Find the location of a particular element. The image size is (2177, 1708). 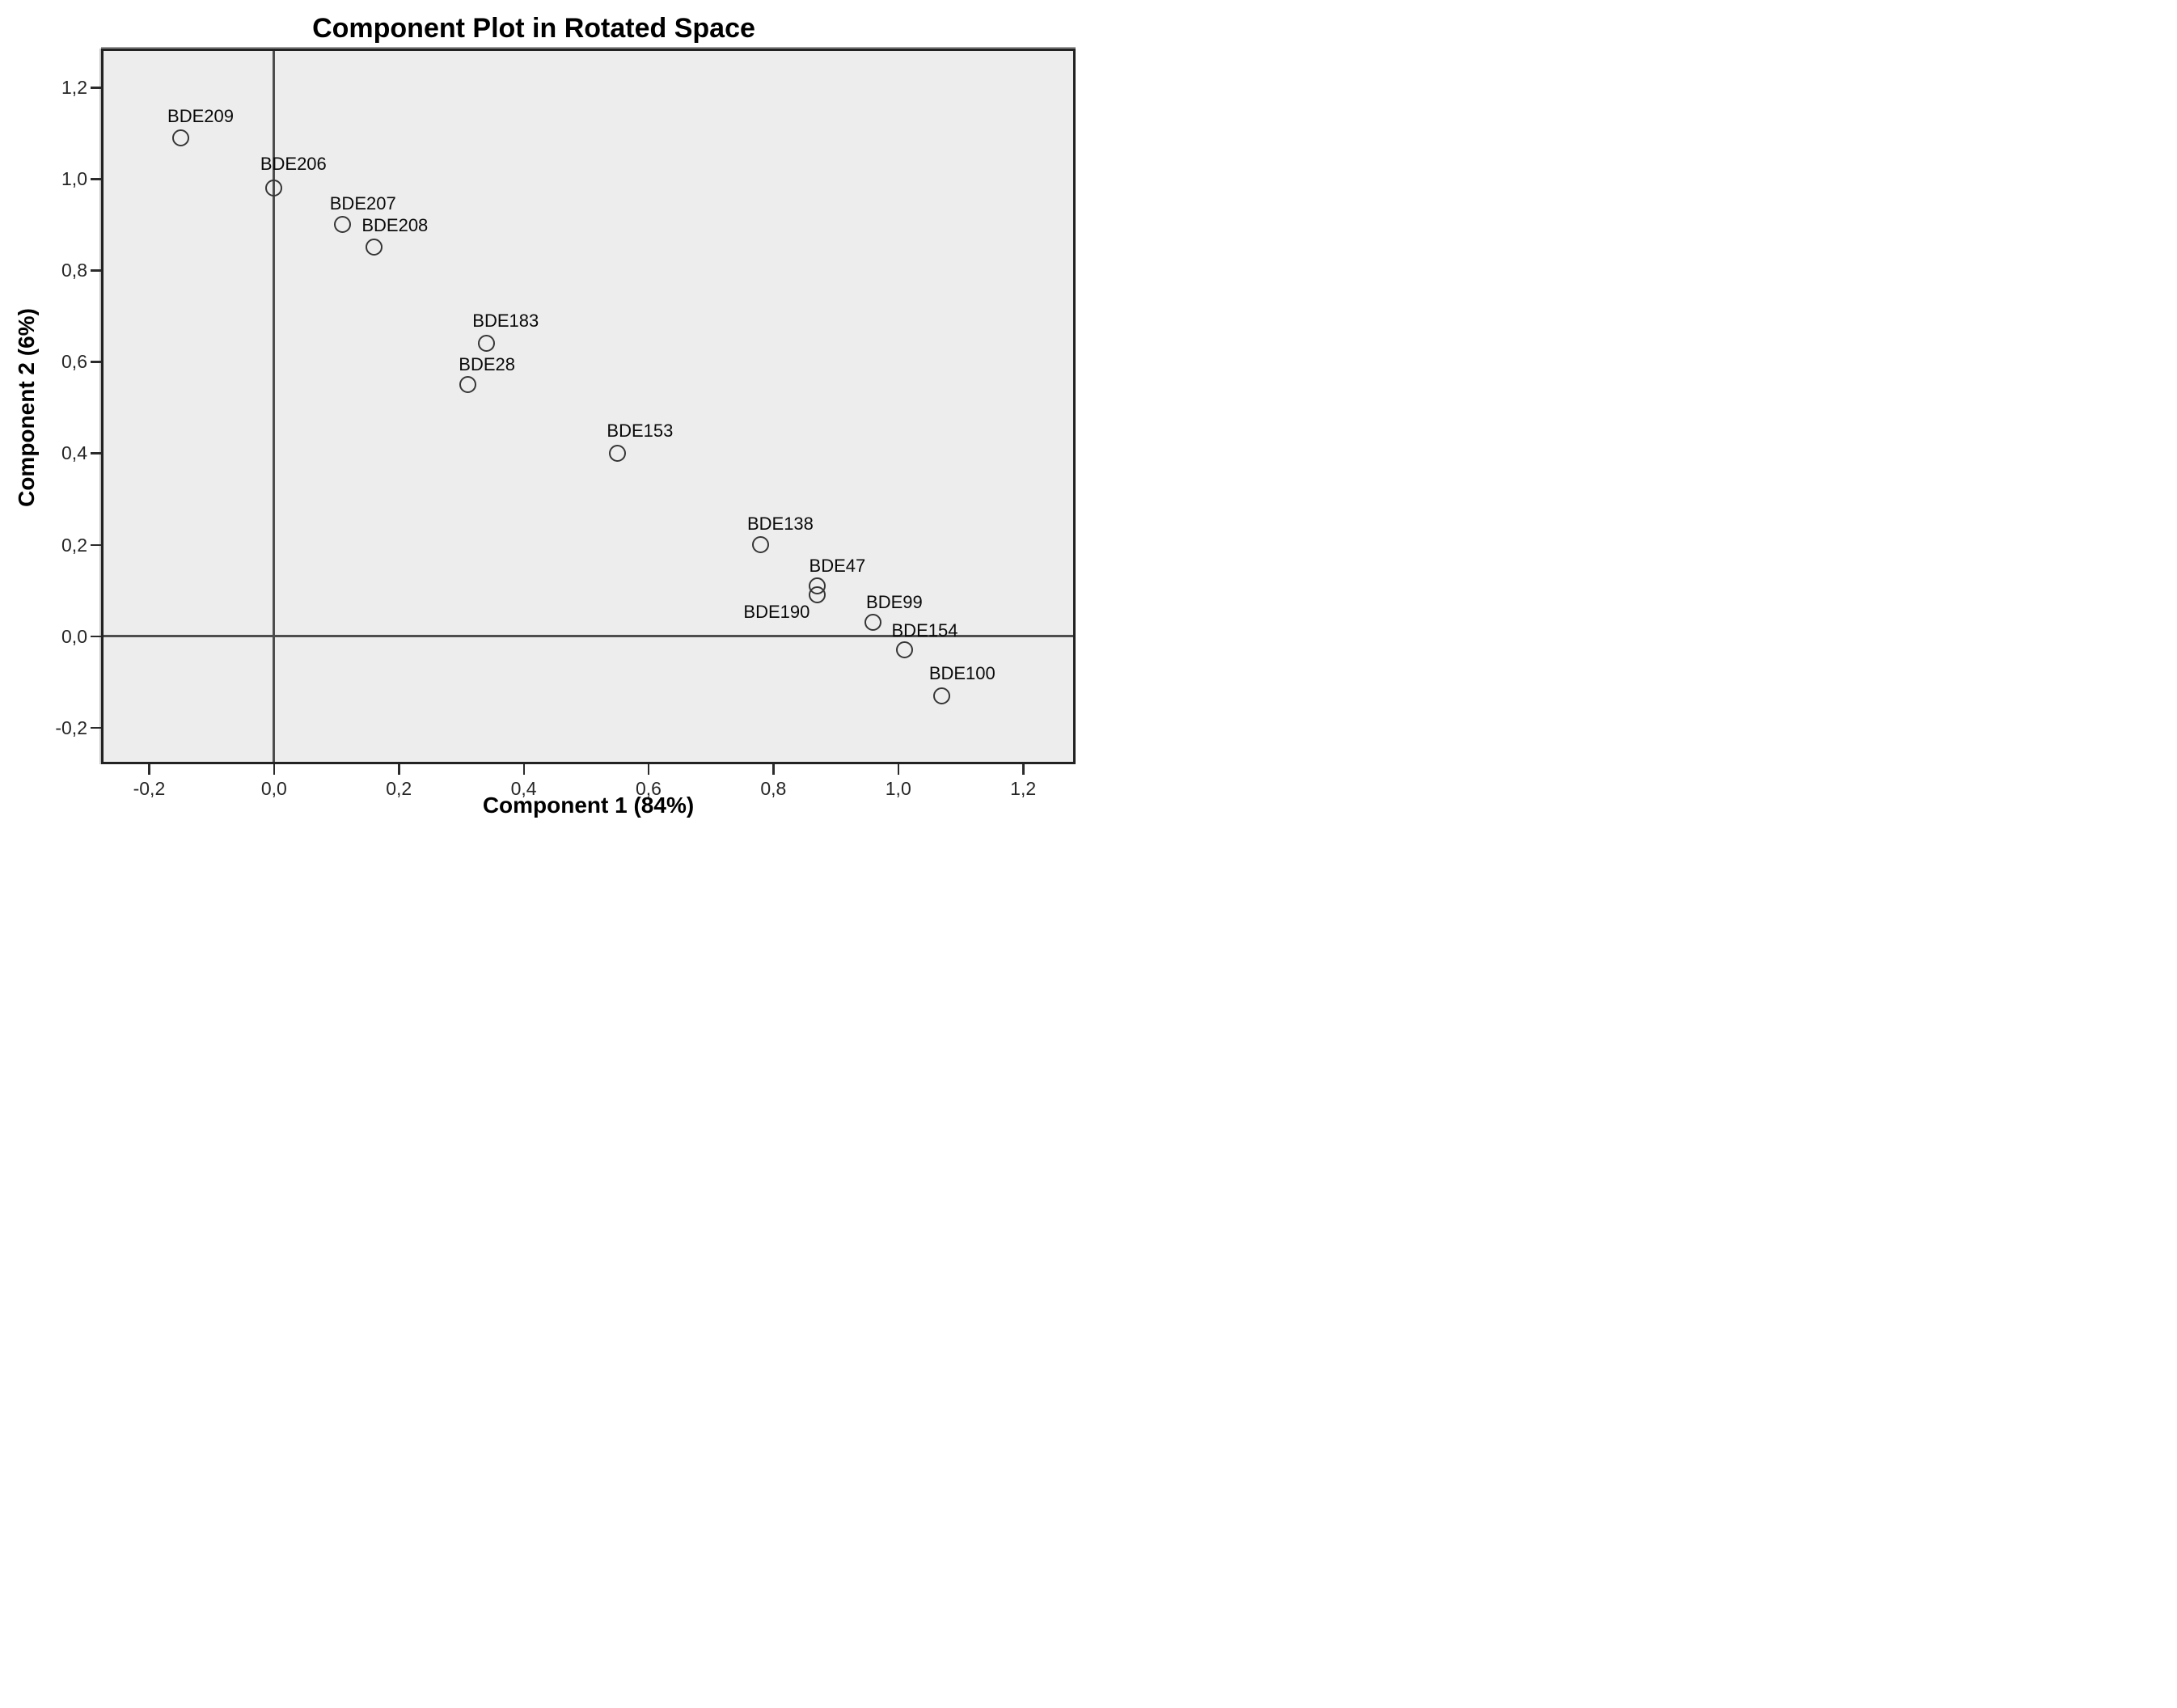

x-tick-label: -0,2 is located at coordinates (149, 788).